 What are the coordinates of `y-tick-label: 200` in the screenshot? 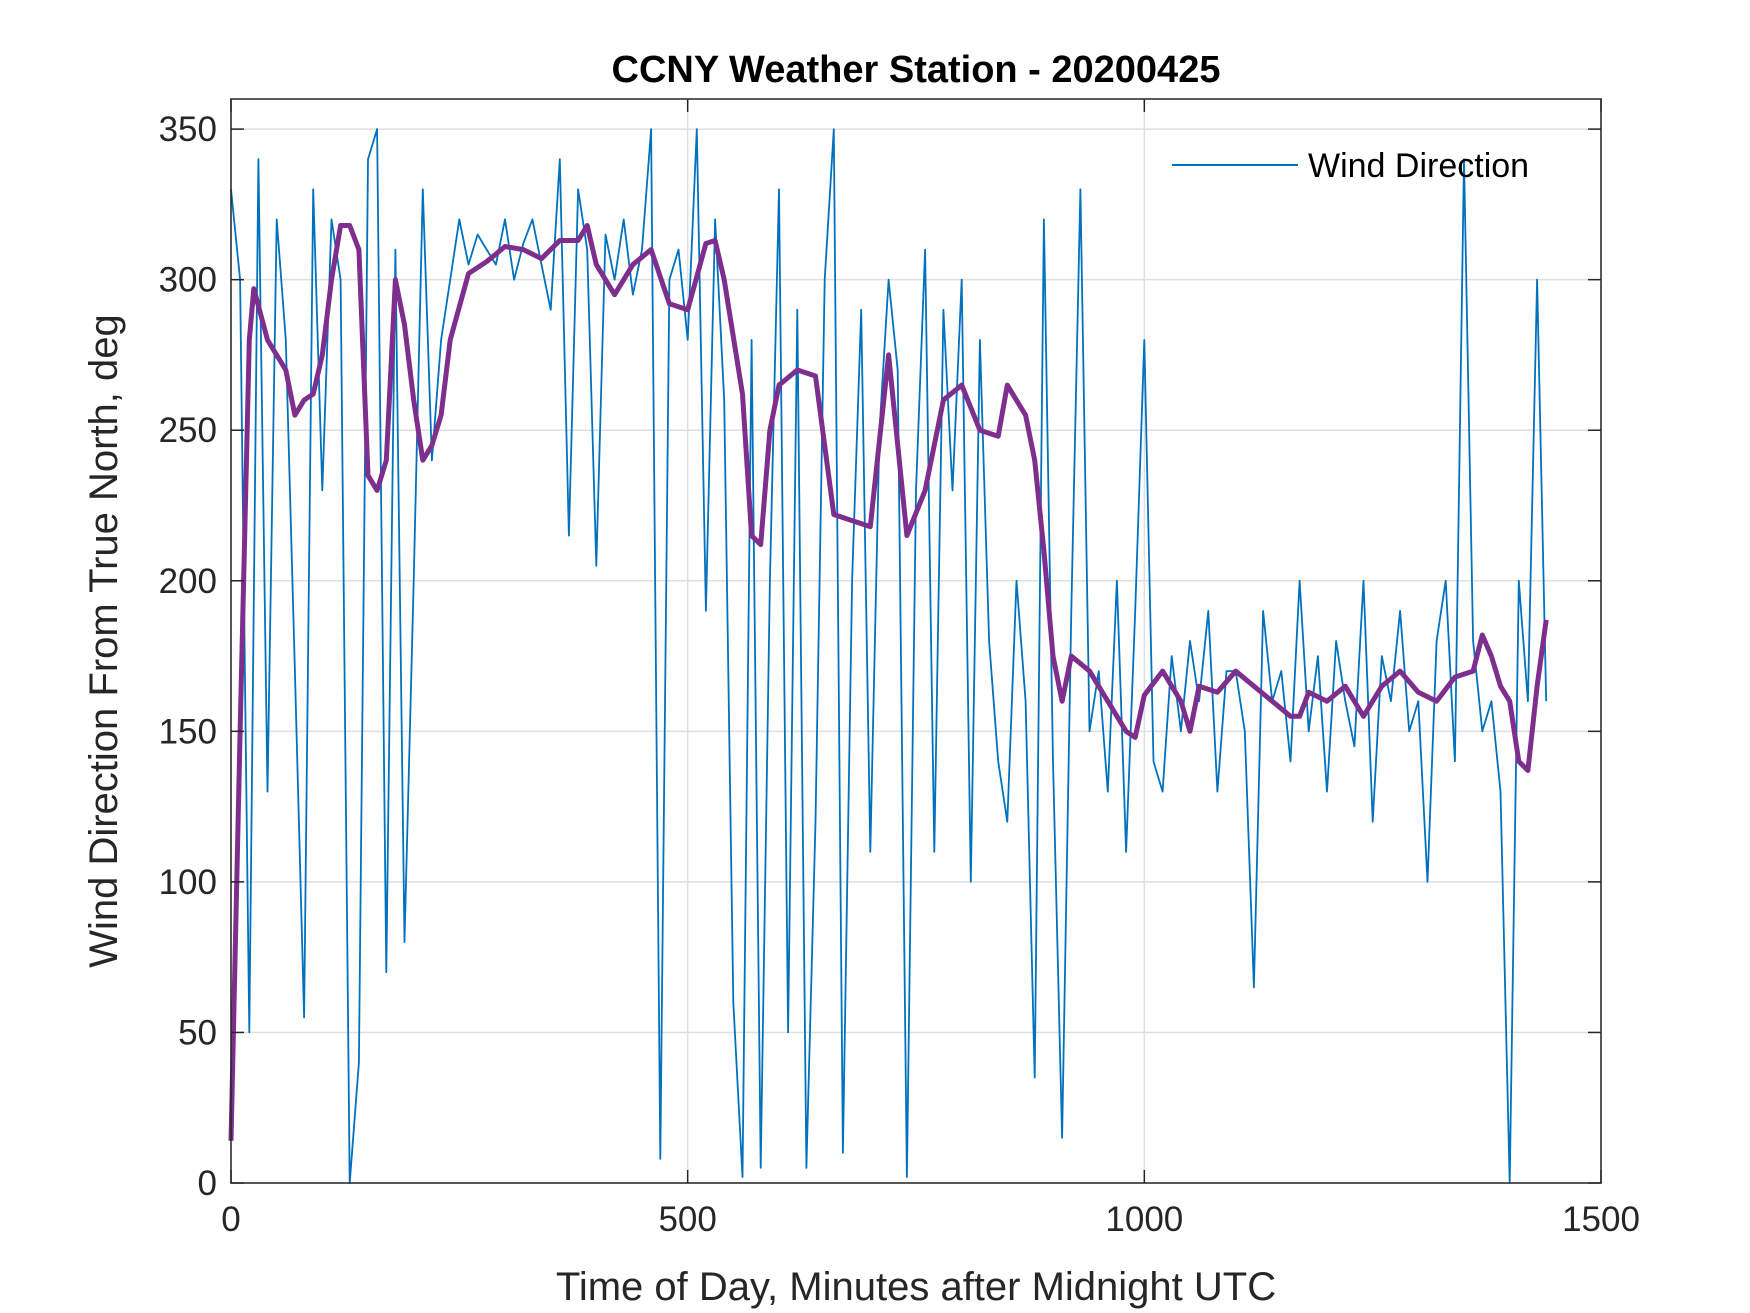 It's located at (188, 581).